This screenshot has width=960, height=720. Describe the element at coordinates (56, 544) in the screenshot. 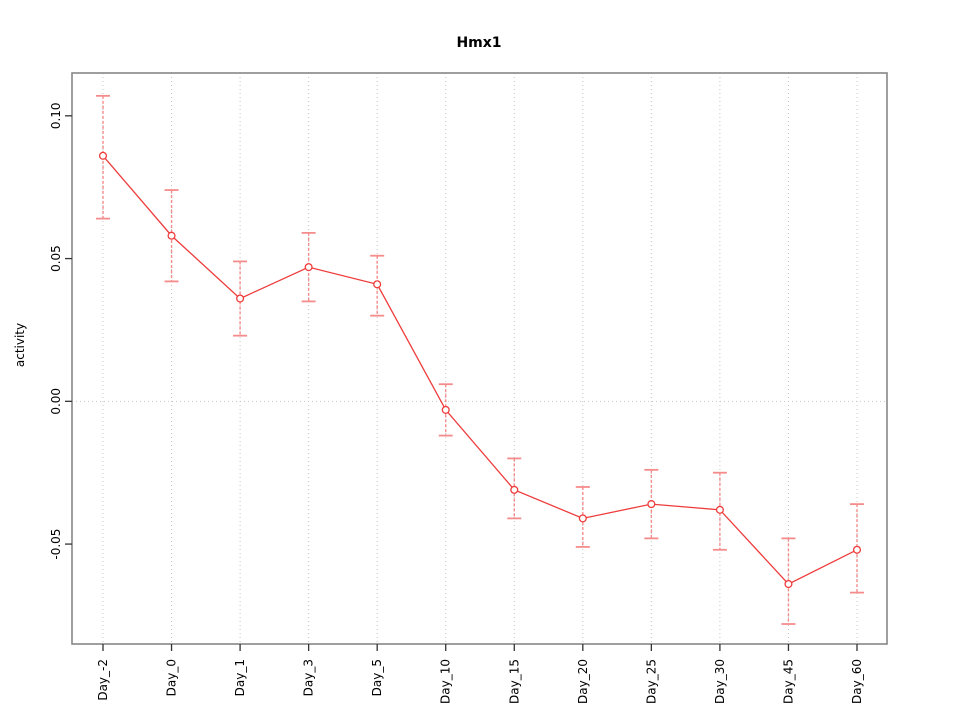

I see `y-tick-label: -0.05` at that location.